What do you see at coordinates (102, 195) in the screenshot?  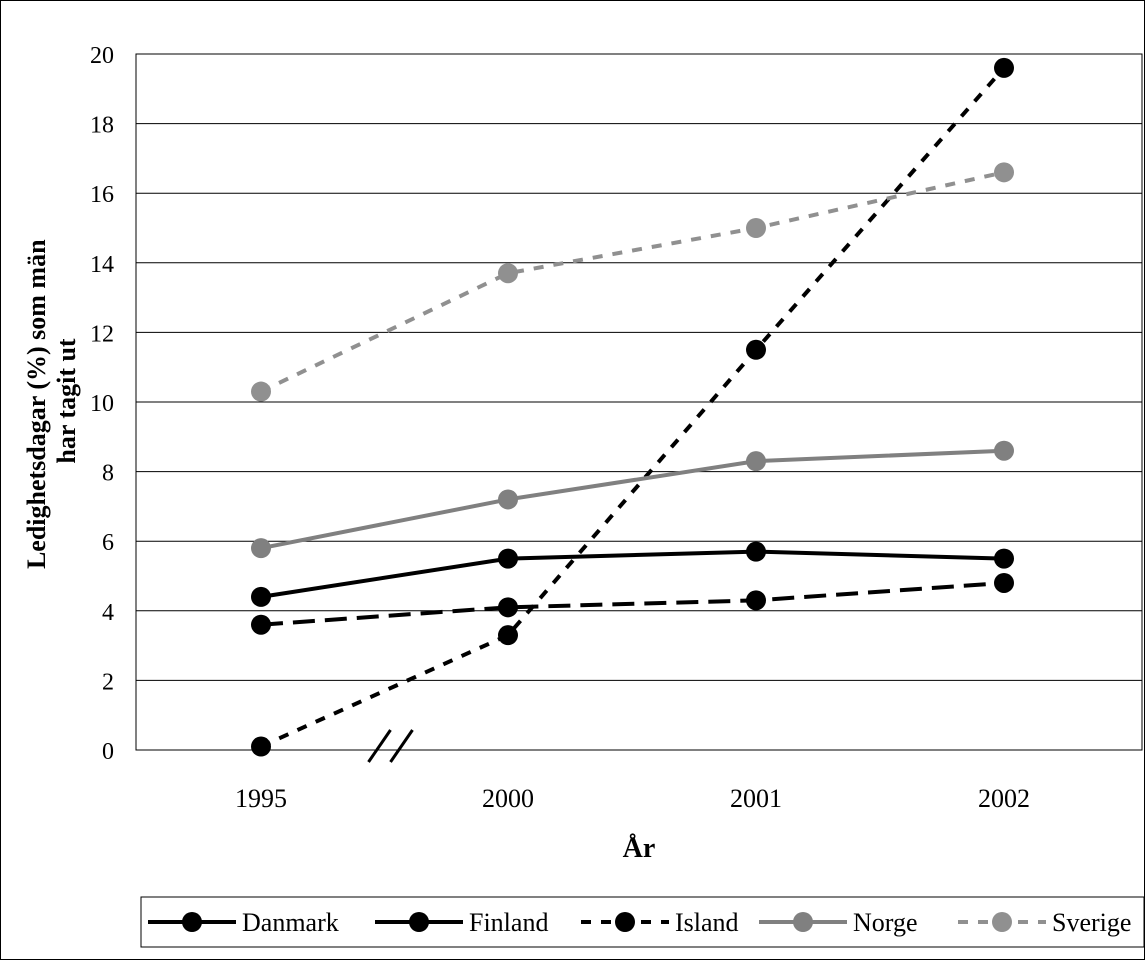 I see `y-tick-label: 16` at bounding box center [102, 195].